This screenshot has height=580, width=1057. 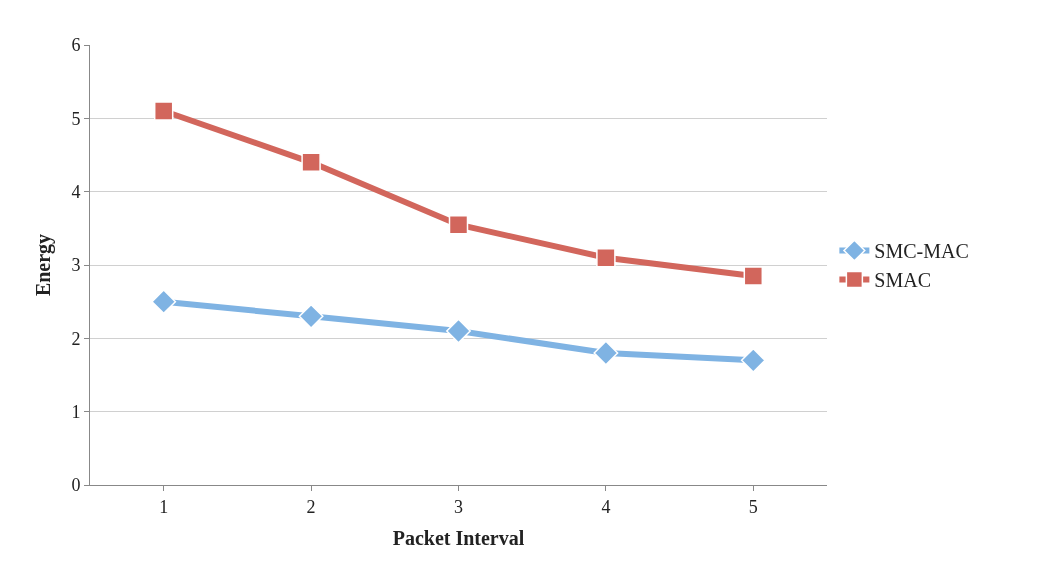 I want to click on y-tick-label: 0, so click(x=76, y=485).